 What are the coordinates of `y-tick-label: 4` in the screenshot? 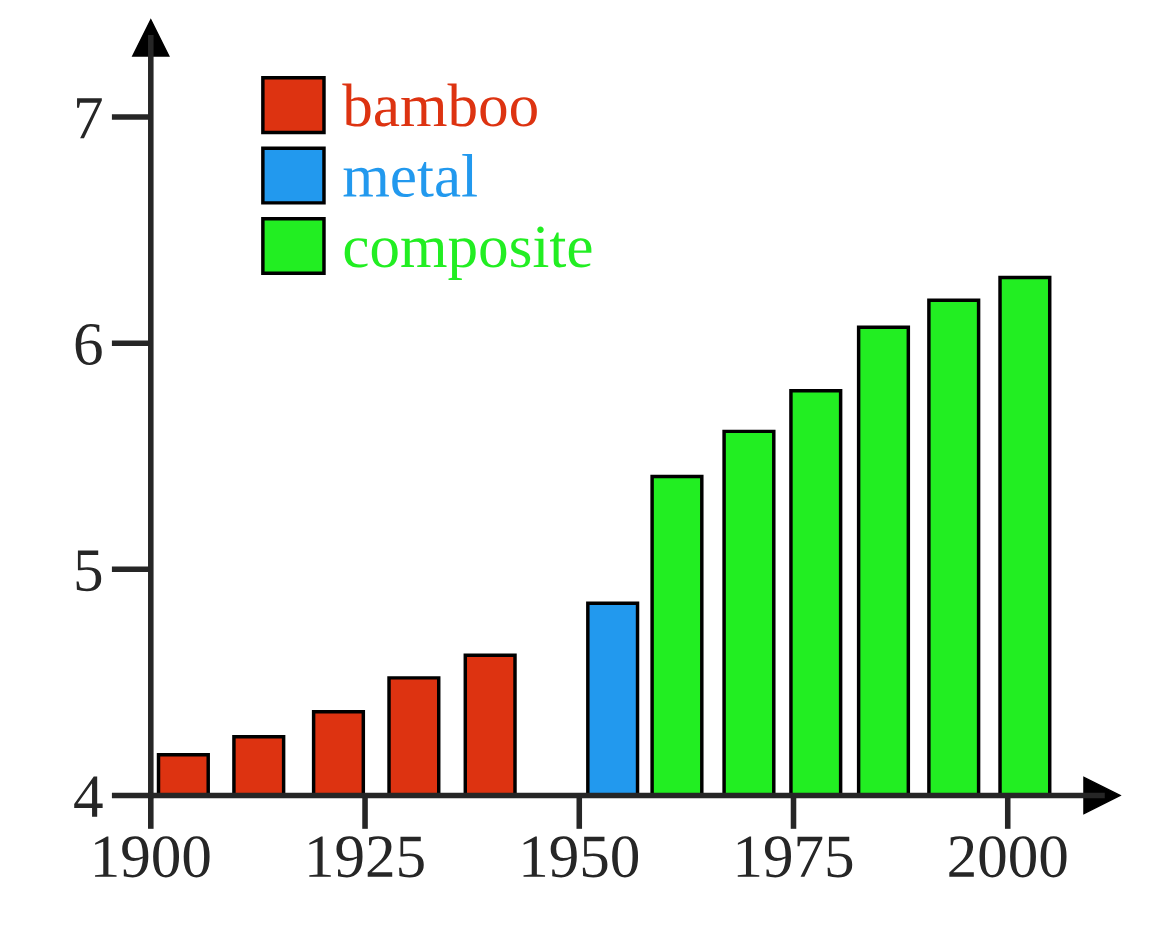 It's located at (88, 796).